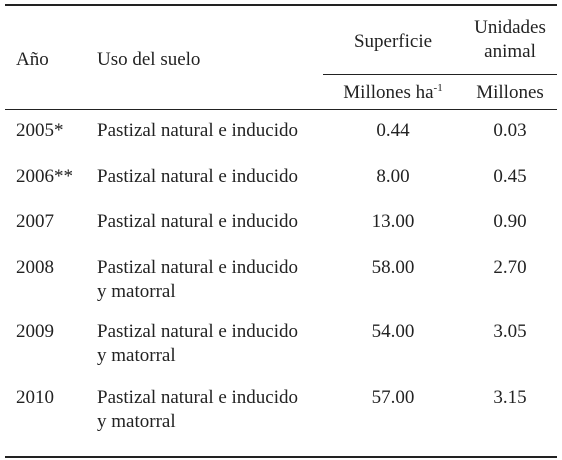 Image resolution: width=562 pixels, height=460 pixels. Describe the element at coordinates (510, 331) in the screenshot. I see `units-cell: 3.05` at that location.